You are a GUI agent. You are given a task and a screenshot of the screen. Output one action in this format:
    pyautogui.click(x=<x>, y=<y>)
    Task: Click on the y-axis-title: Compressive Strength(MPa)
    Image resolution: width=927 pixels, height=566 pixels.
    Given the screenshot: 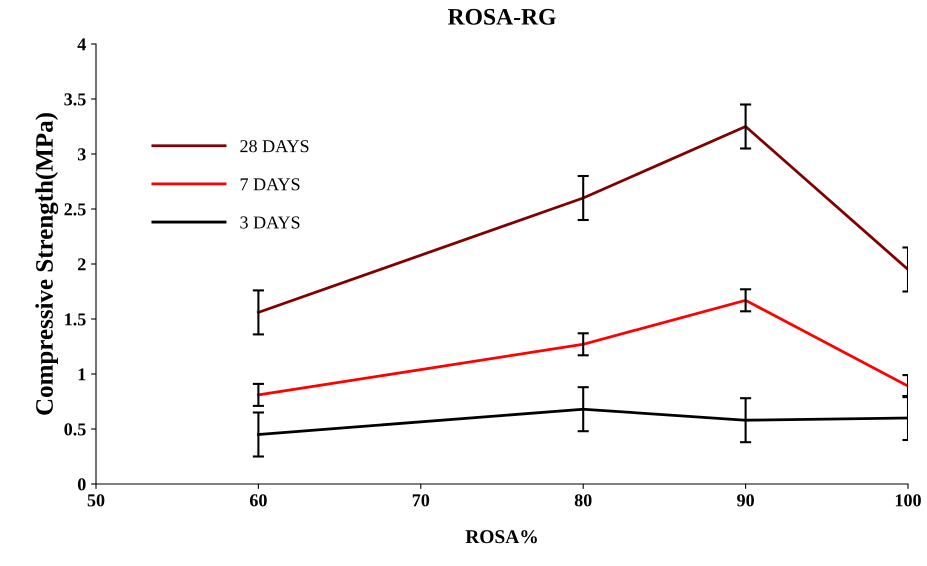 What is the action you would take?
    pyautogui.click(x=46, y=264)
    